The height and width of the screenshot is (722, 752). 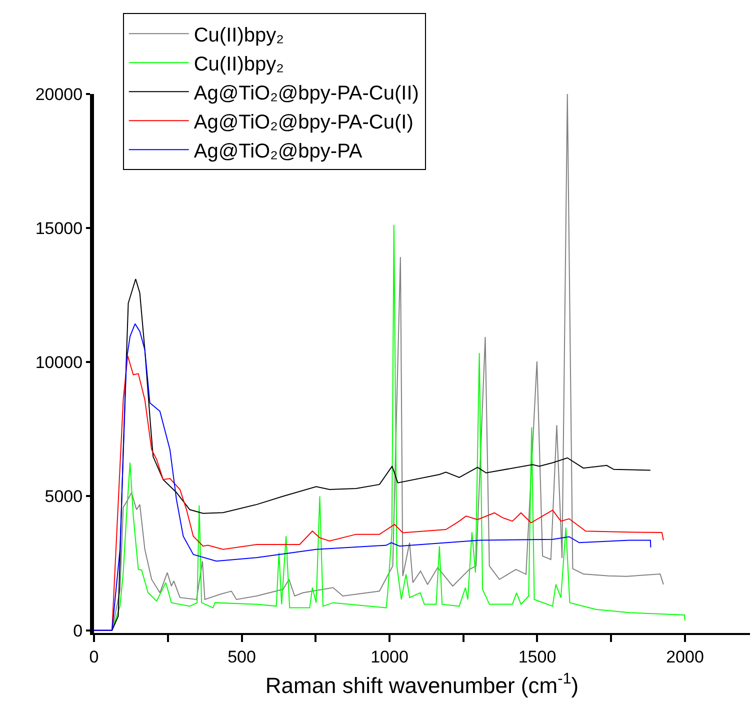 I want to click on x-tick-label: 0, so click(x=94, y=656).